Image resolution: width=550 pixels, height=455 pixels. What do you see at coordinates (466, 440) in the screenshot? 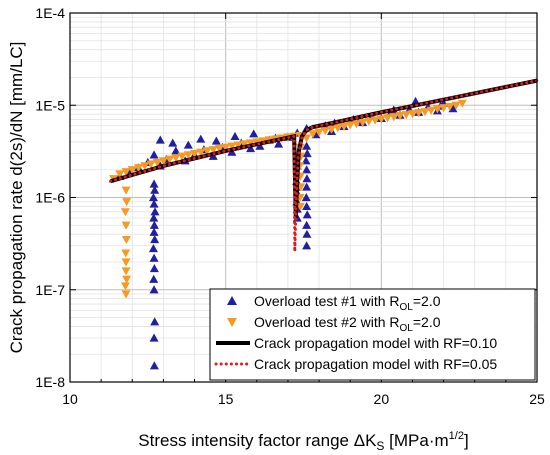
I see `x-axis-title-unit-end: ]` at bounding box center [466, 440].